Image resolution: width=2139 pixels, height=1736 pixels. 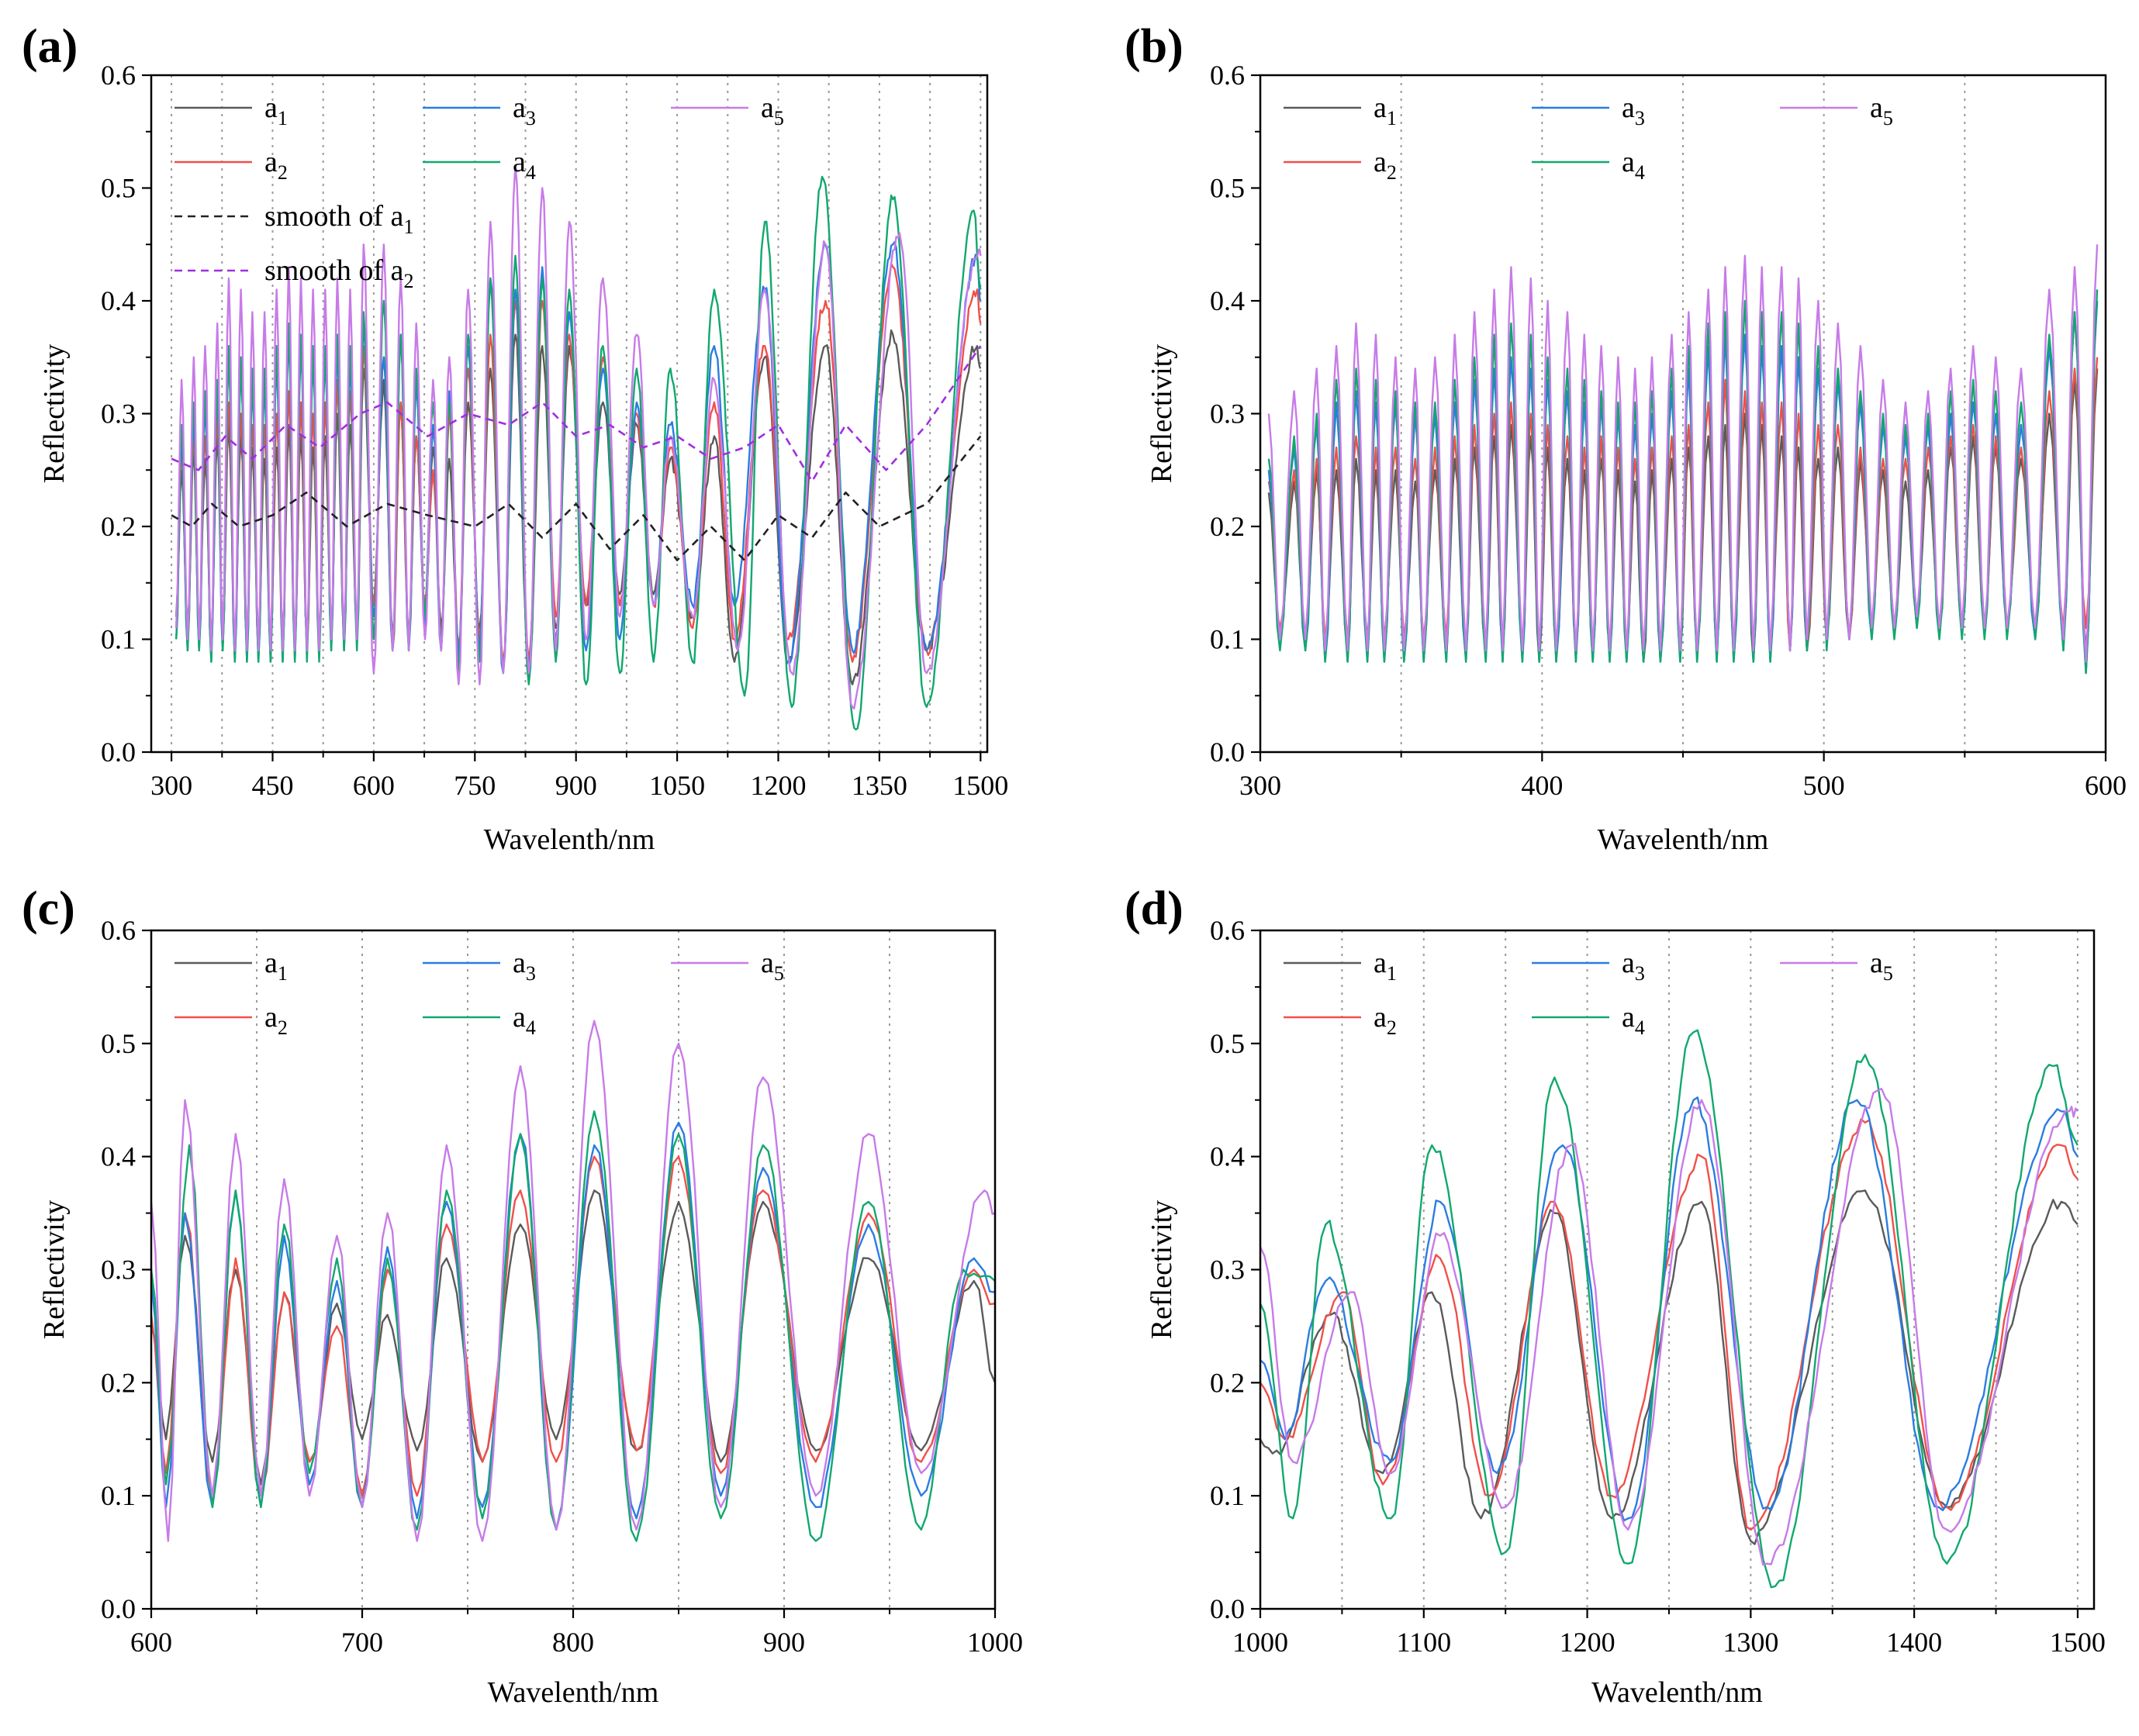 I want to click on series-line-a3, so click(x=1669, y=1309).